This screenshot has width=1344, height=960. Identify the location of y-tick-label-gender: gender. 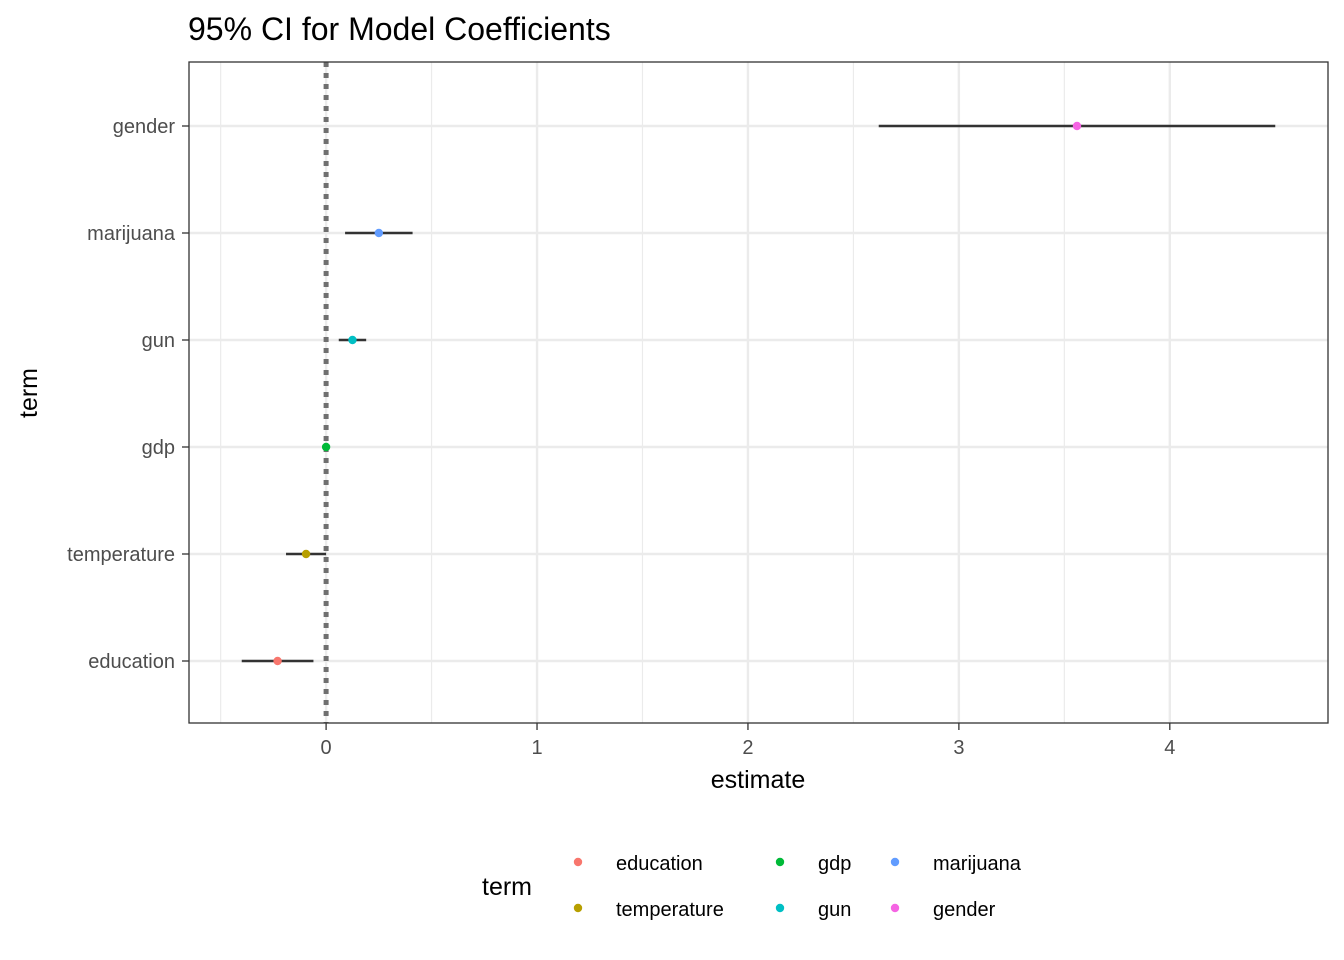
(144, 127).